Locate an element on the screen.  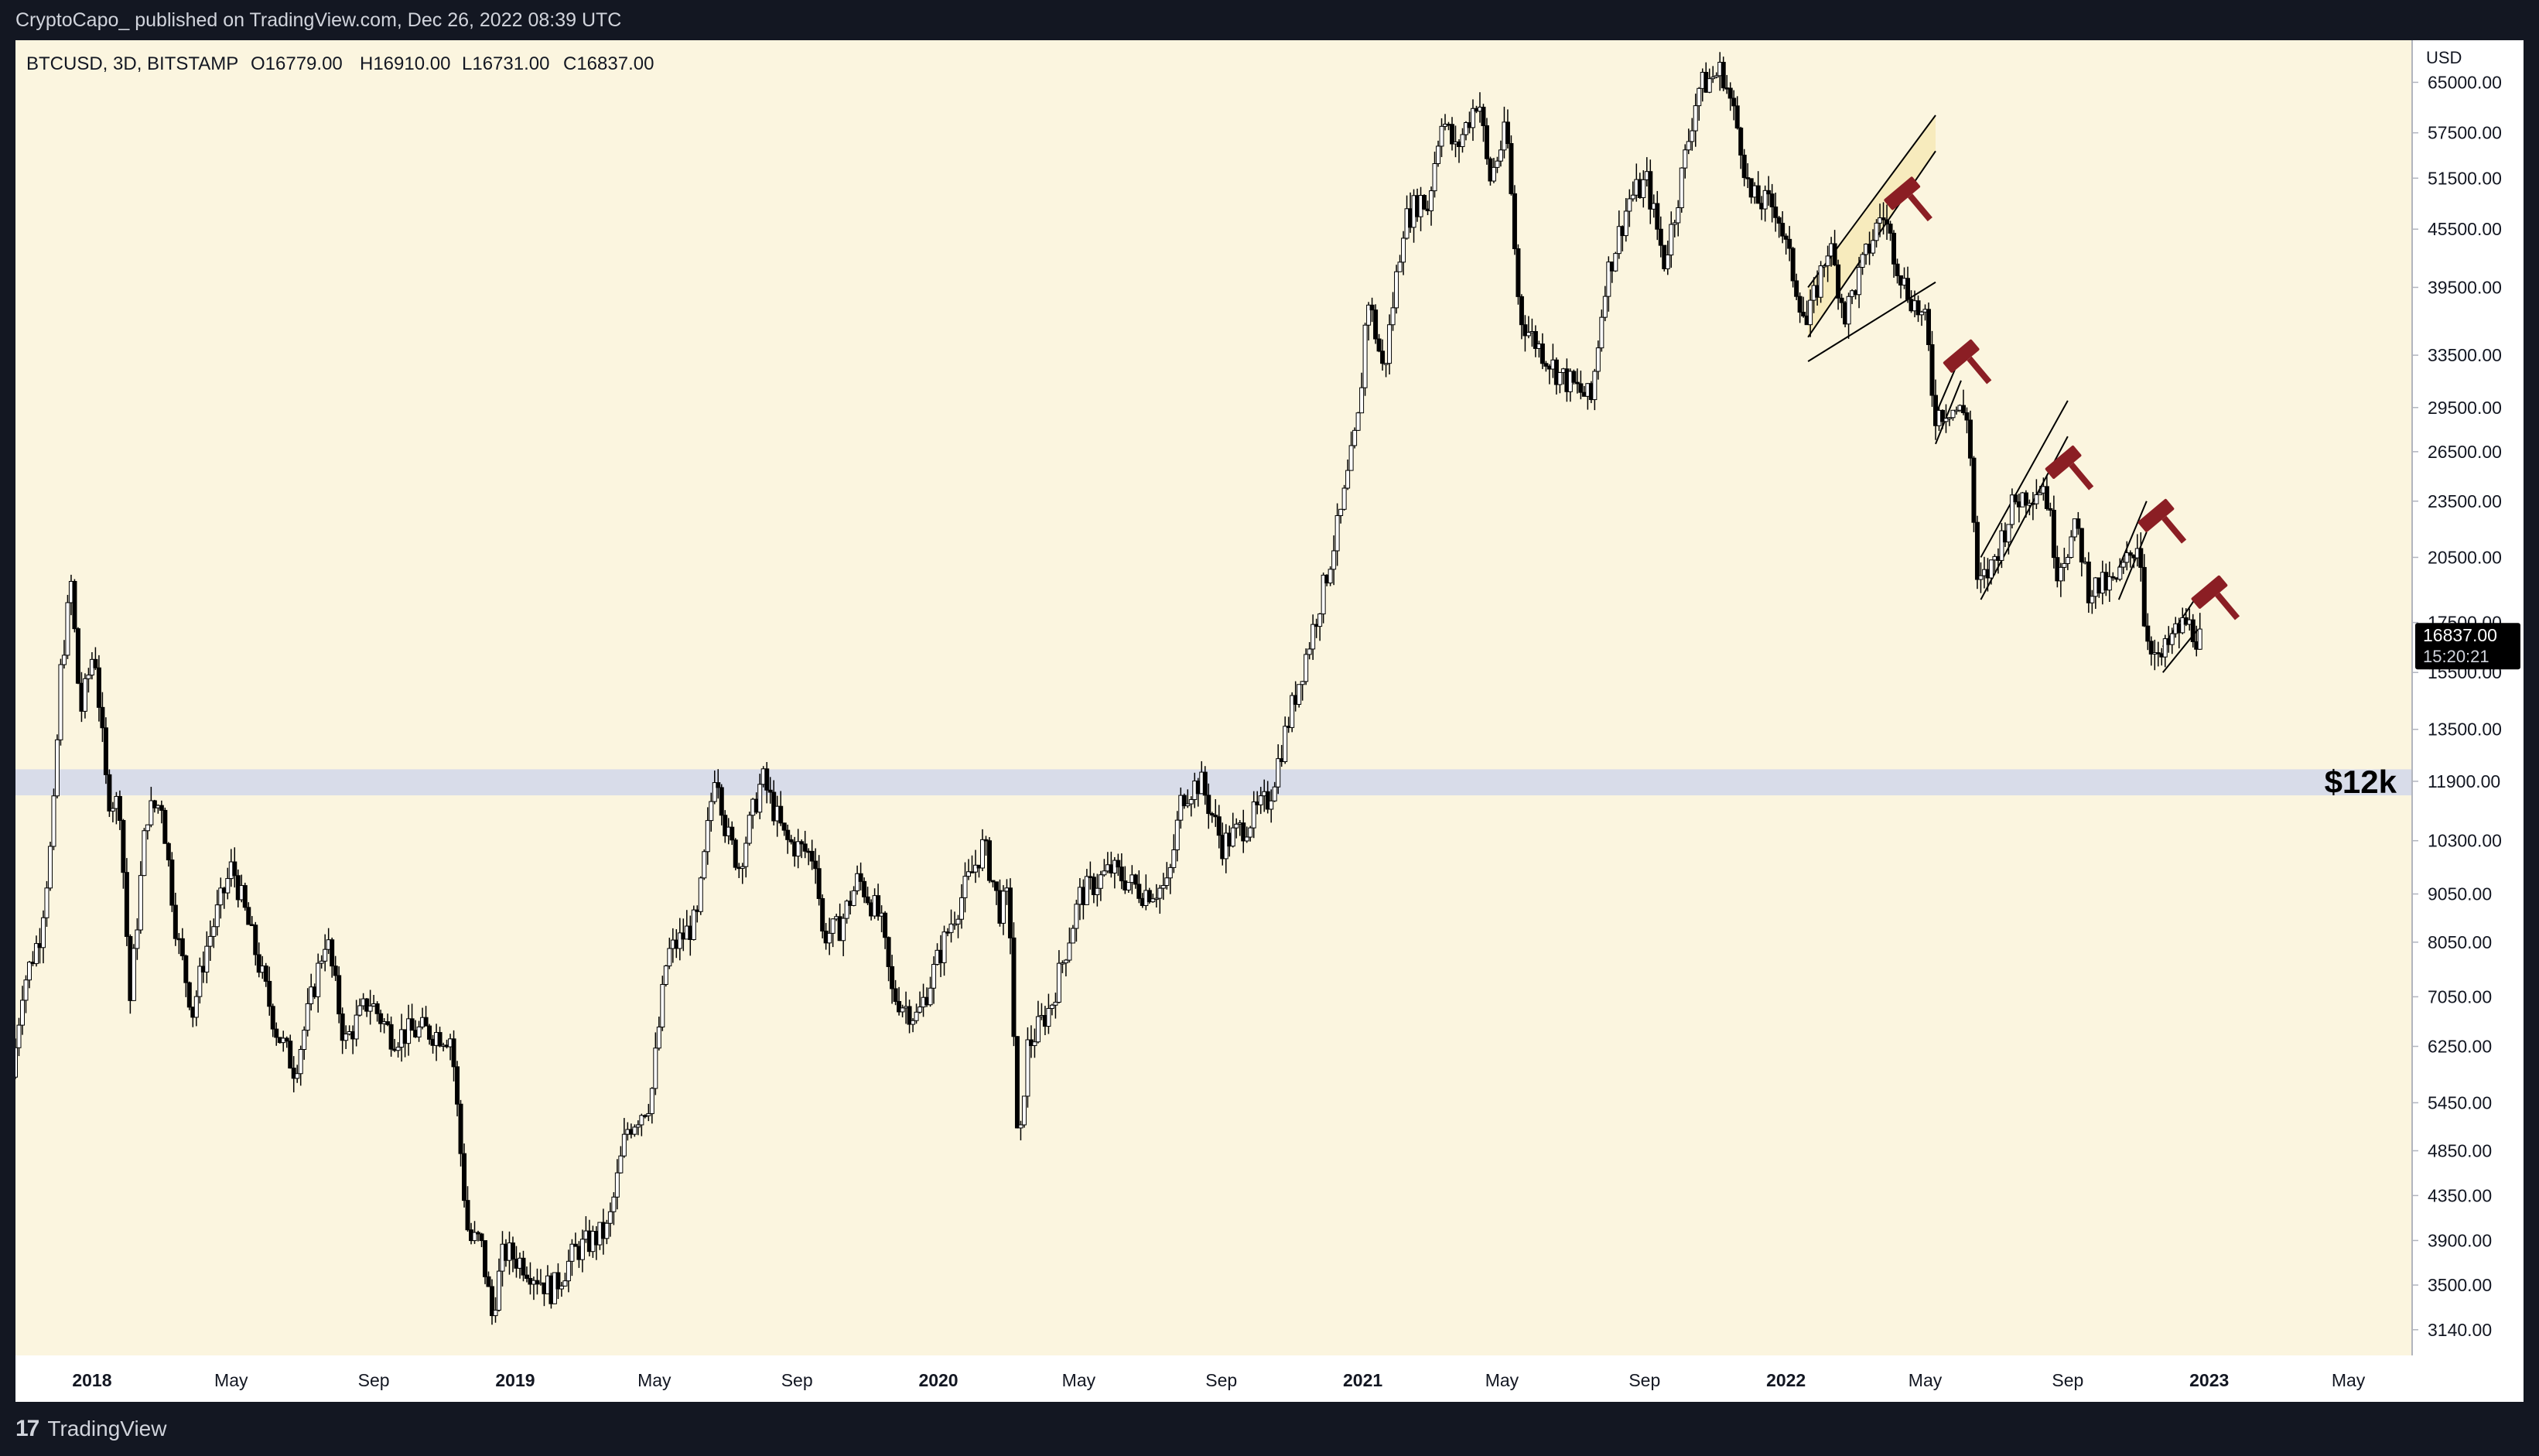
channel-line is located at coordinates (2132, 535).